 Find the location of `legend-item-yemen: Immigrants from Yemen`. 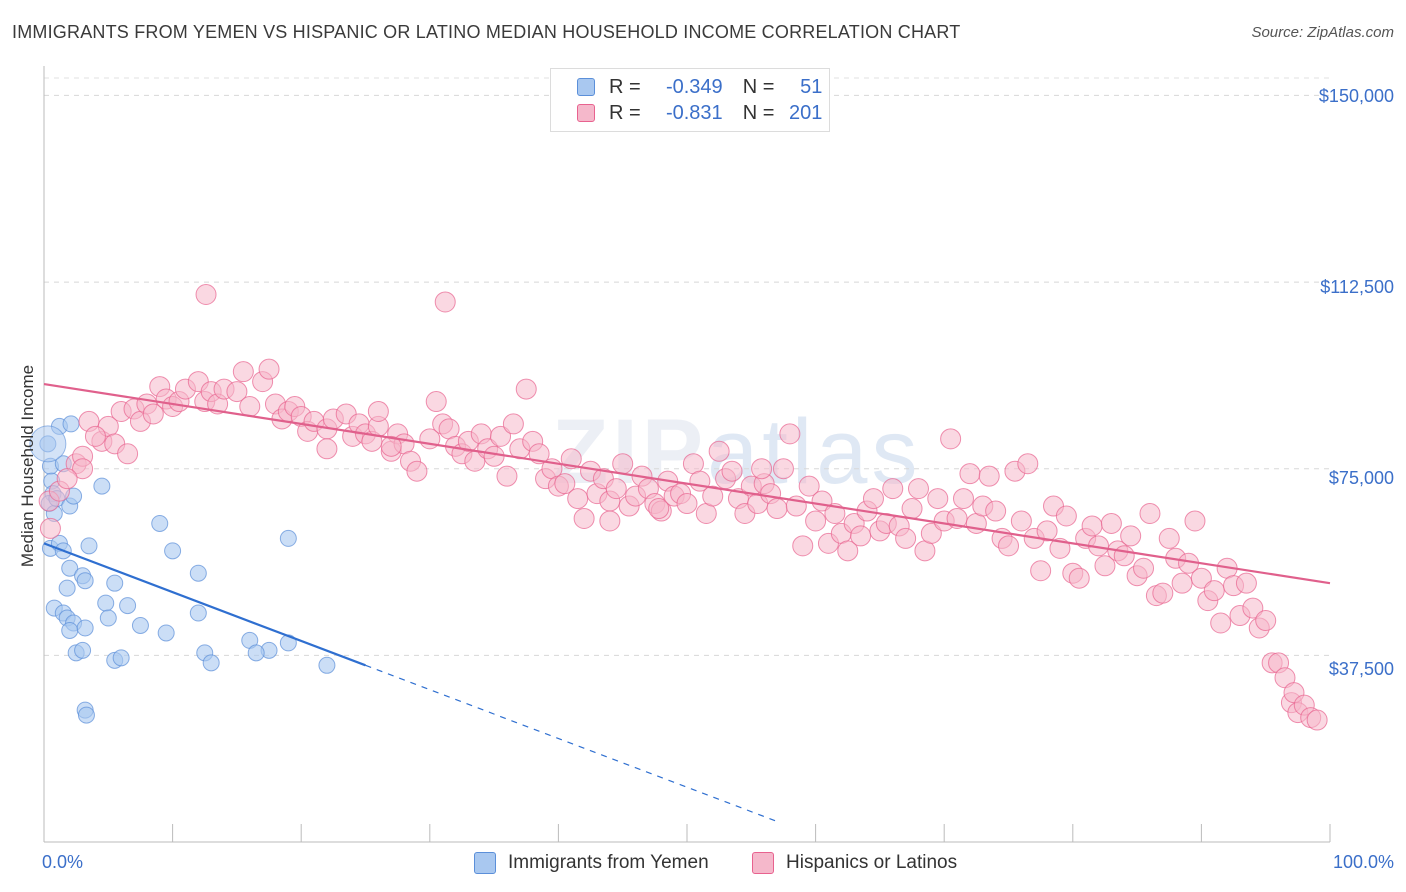

legend-item-yemen: Immigrants from Yemen is located at coordinates (591, 863).